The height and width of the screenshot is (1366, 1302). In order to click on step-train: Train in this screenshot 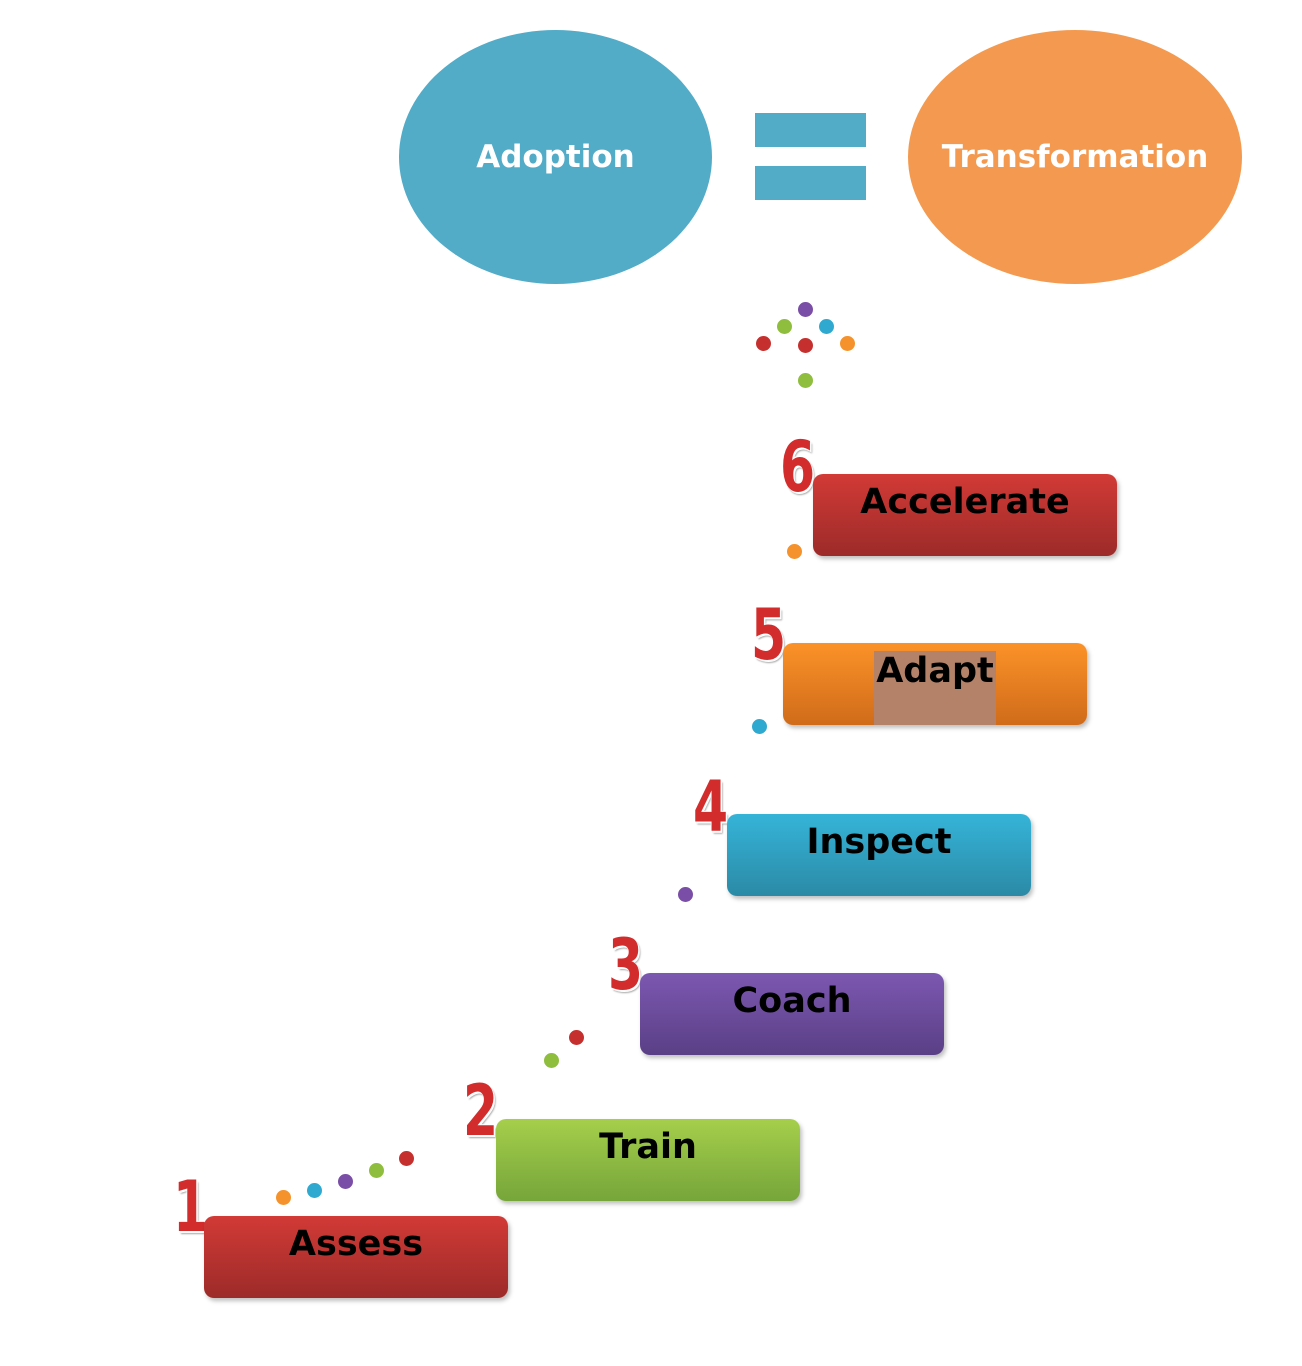, I will do `click(648, 1160)`.